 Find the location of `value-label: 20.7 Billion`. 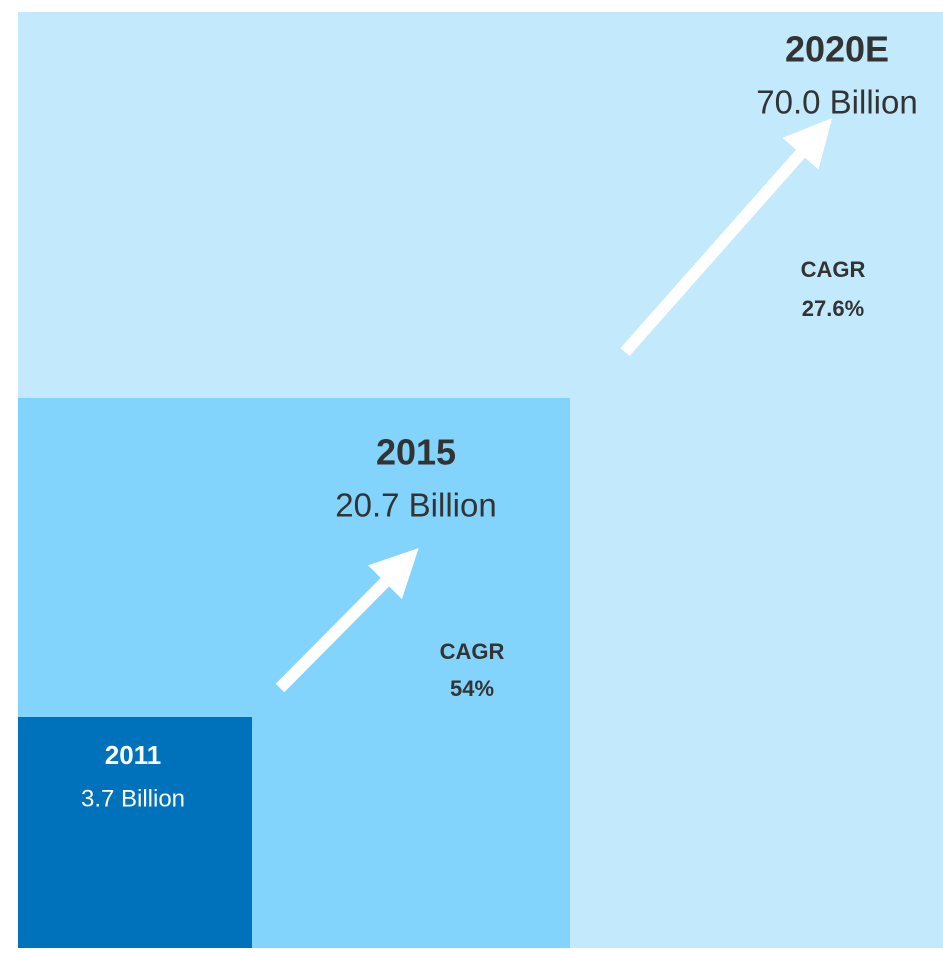

value-label: 20.7 Billion is located at coordinates (415, 505).